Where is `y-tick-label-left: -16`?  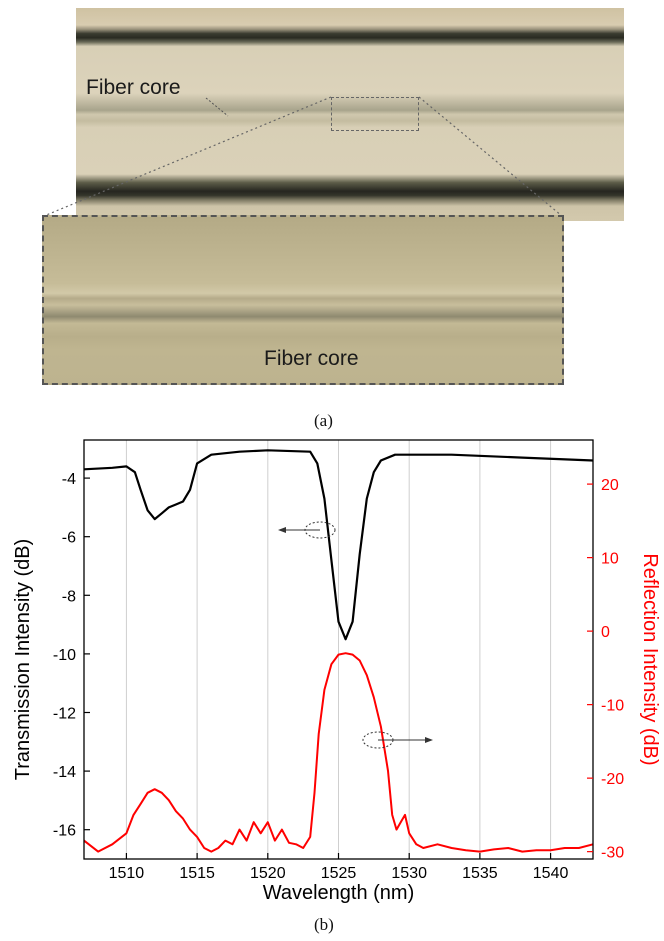
y-tick-label-left: -16 is located at coordinates (64, 831).